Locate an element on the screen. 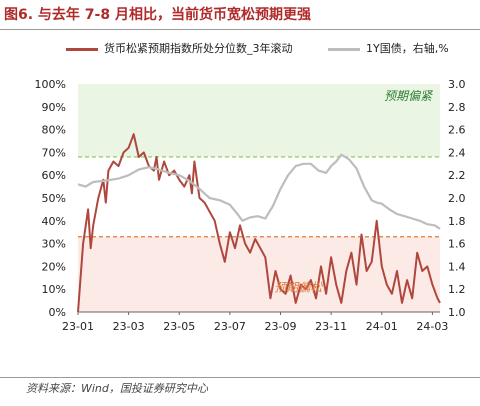  zone-label-tight: 预期偏紧 is located at coordinates (409, 96).